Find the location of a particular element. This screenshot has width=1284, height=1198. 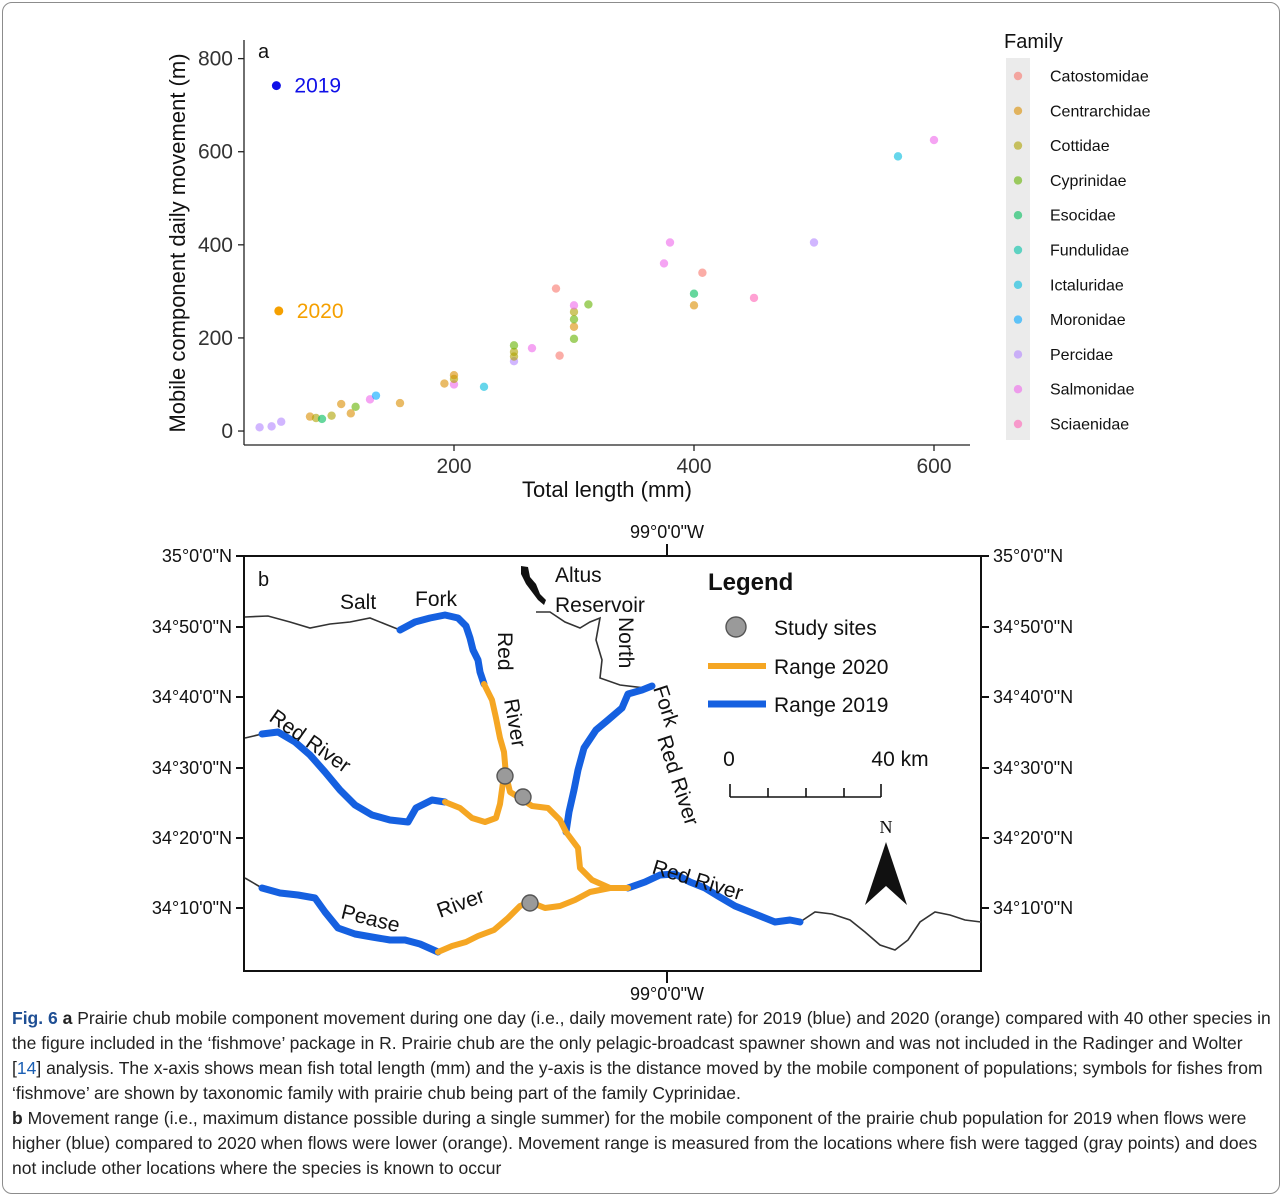

panel-label-b: b is located at coordinates (263, 580).